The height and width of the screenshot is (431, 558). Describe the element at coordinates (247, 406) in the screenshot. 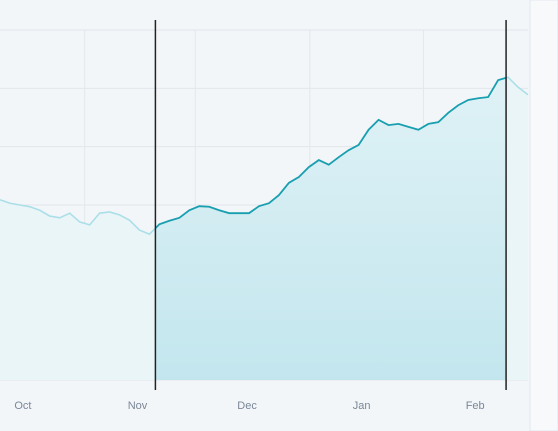

I see `x-tick-label: Dec` at that location.